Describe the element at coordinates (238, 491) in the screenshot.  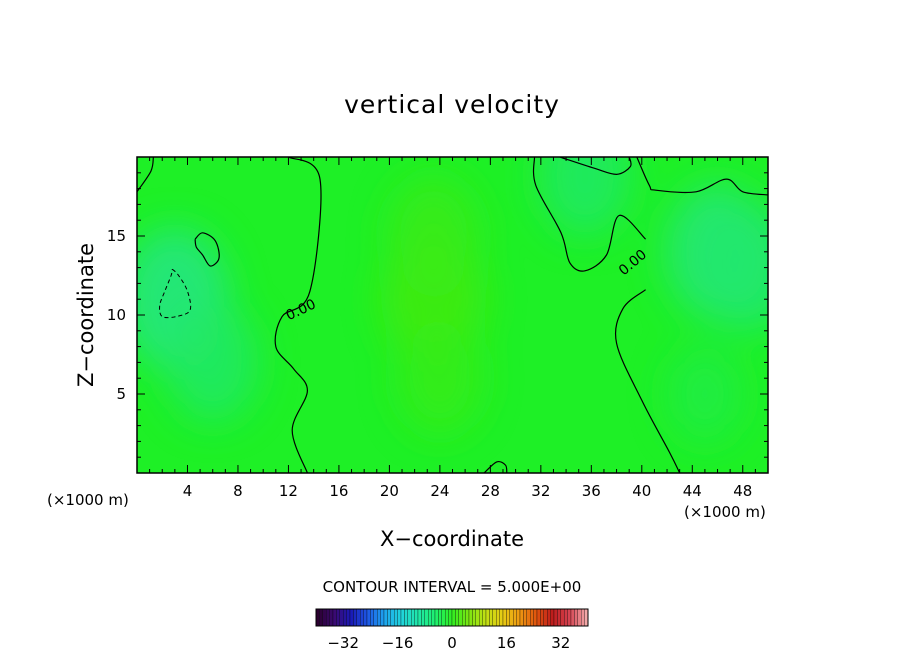
I see `x-tick-label: 8` at that location.